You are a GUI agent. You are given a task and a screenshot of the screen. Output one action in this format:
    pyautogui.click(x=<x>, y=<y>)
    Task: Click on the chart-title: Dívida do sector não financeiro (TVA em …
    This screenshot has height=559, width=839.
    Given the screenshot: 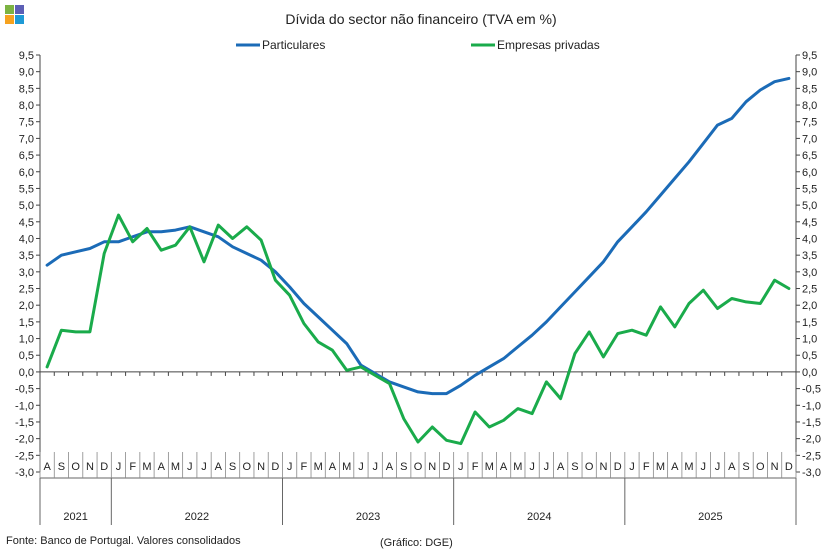 What is the action you would take?
    pyautogui.click(x=420, y=19)
    